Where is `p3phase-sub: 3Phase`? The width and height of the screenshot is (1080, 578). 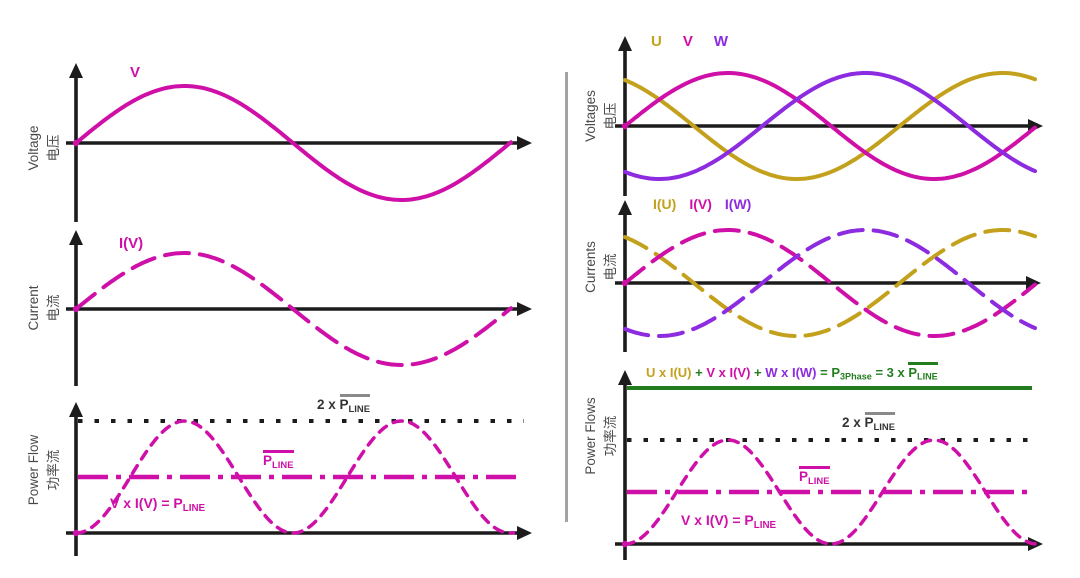 p3phase-sub: 3Phase is located at coordinates (856, 376).